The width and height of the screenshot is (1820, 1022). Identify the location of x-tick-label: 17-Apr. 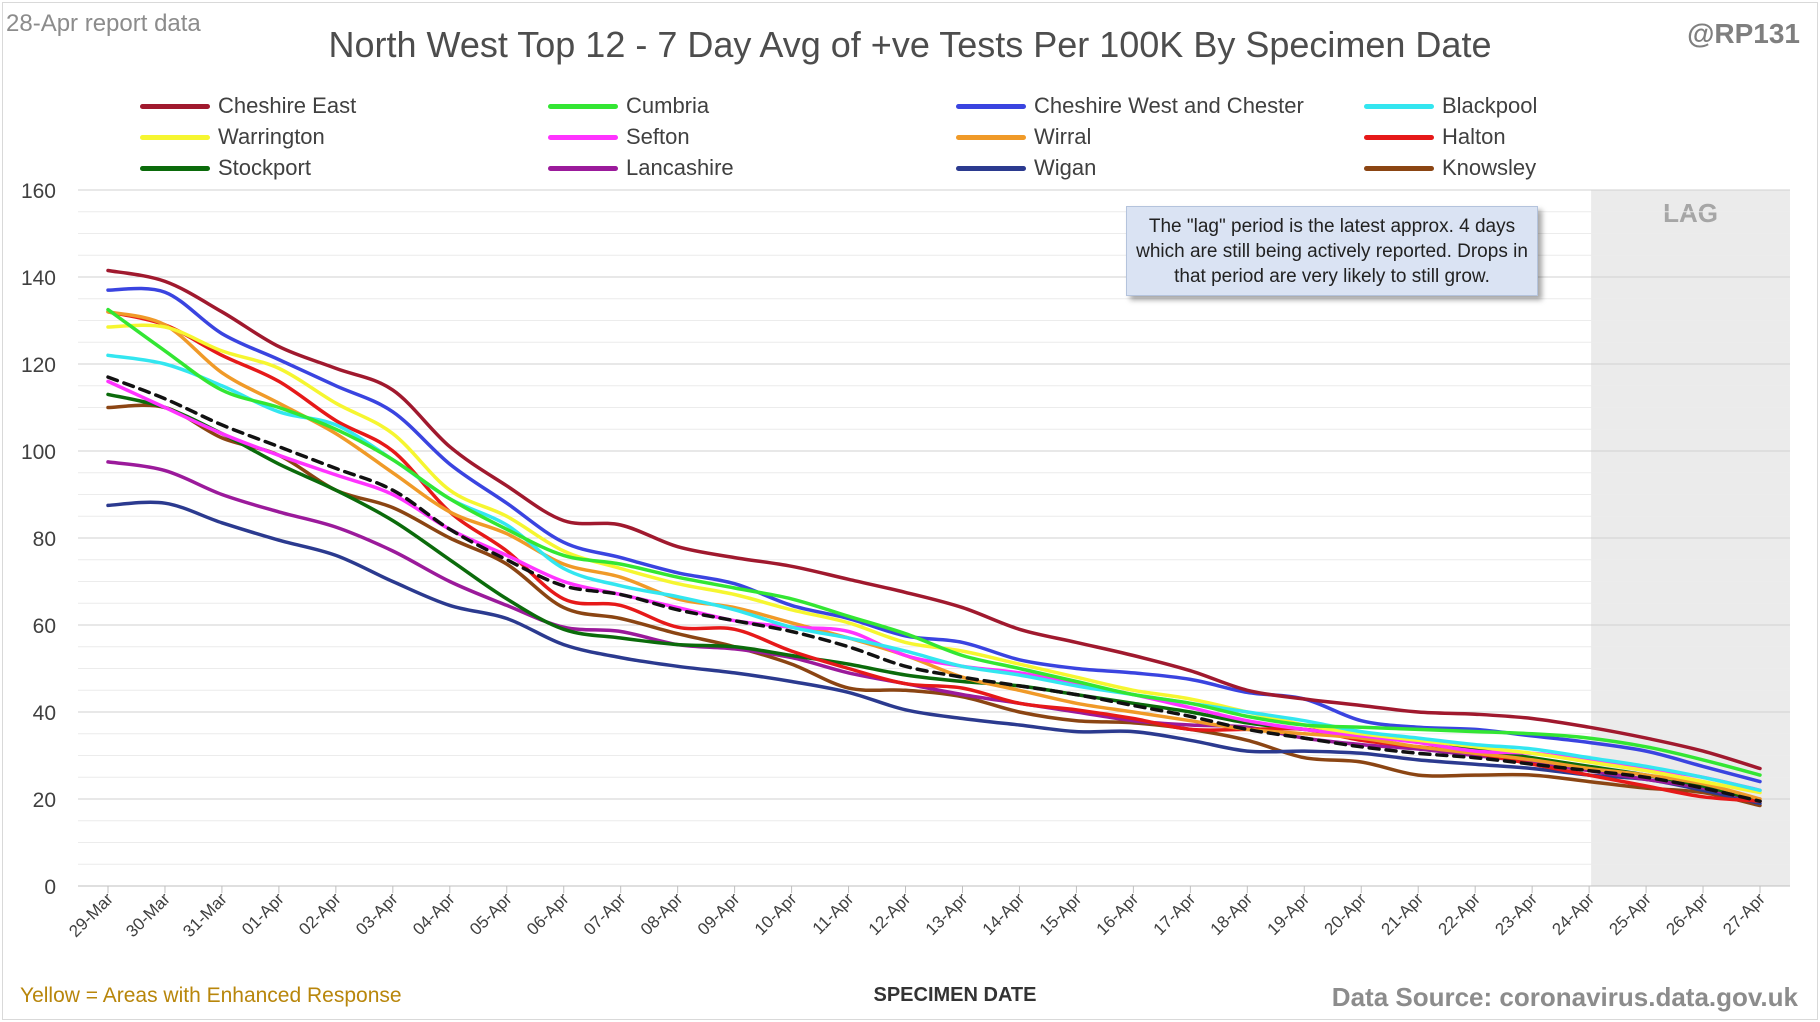
(1175, 914).